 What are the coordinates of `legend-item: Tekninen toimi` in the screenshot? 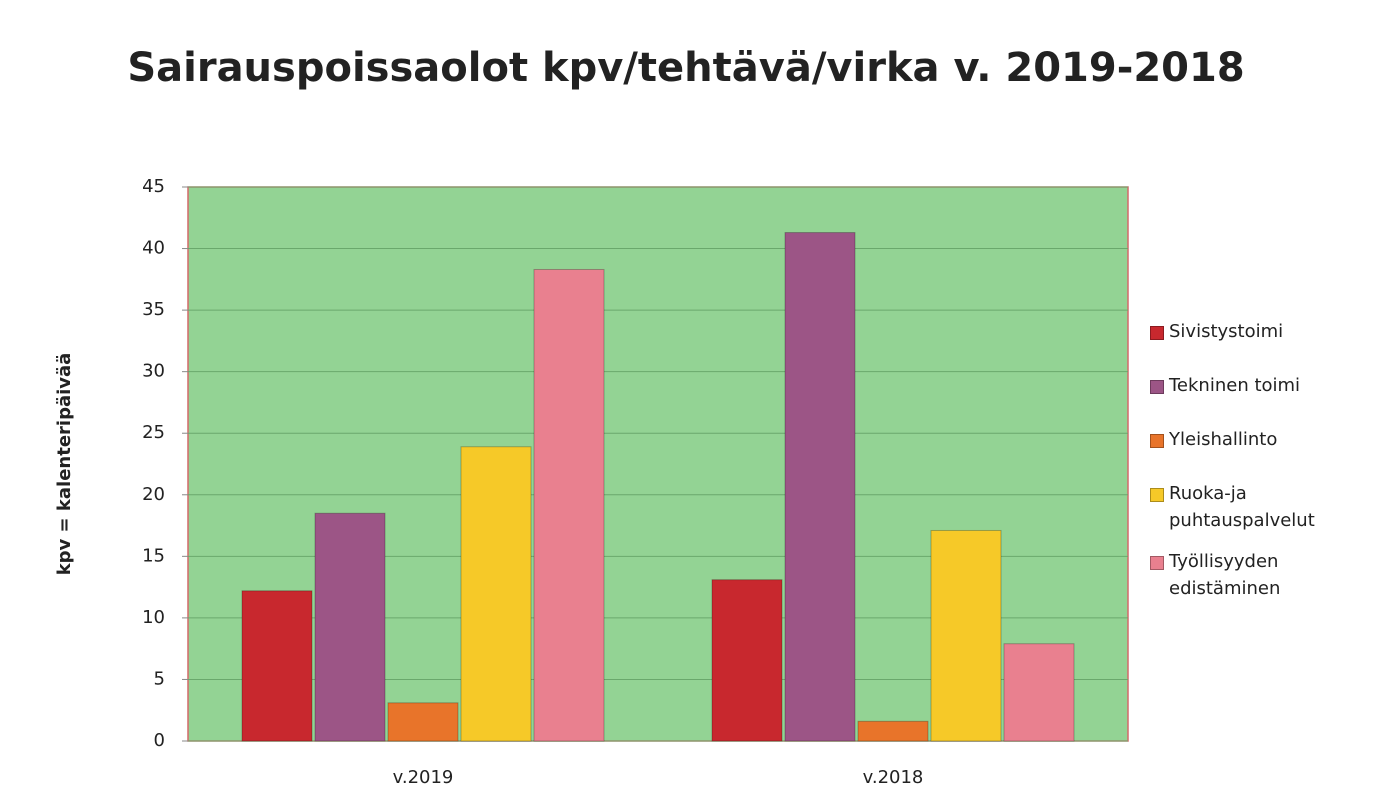 It's located at (1237, 385).